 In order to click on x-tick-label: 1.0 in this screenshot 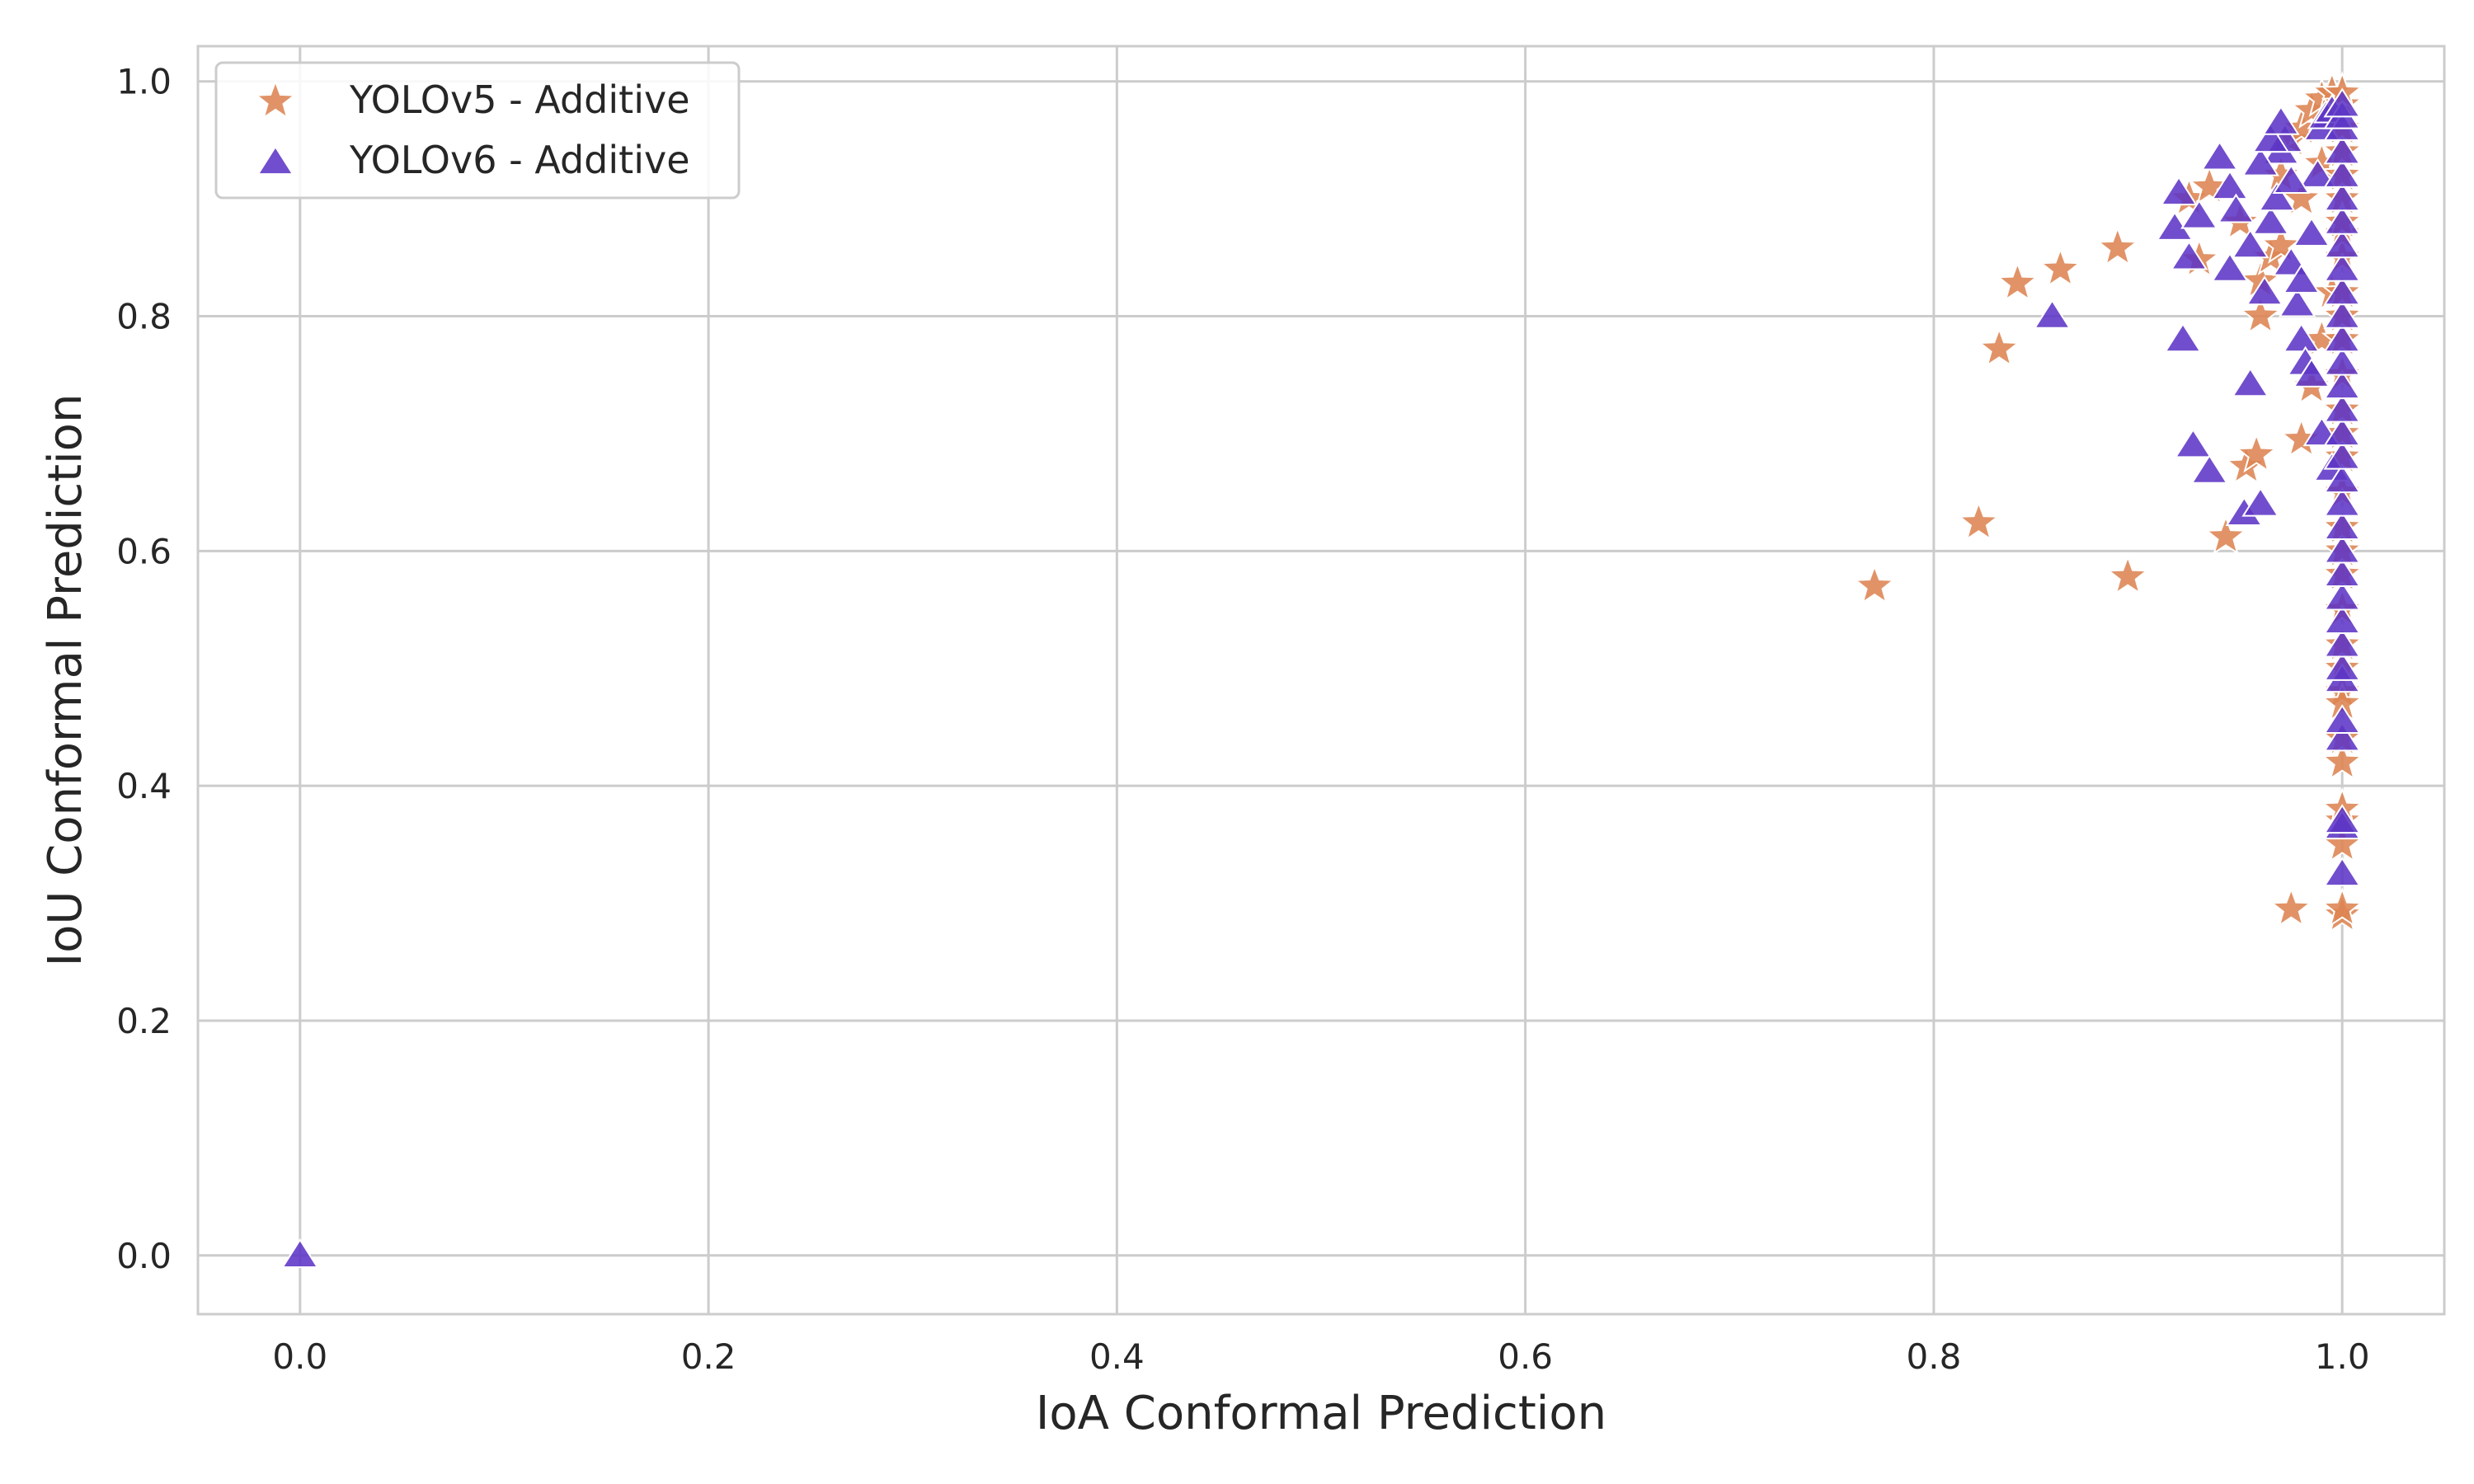, I will do `click(2342, 1356)`.